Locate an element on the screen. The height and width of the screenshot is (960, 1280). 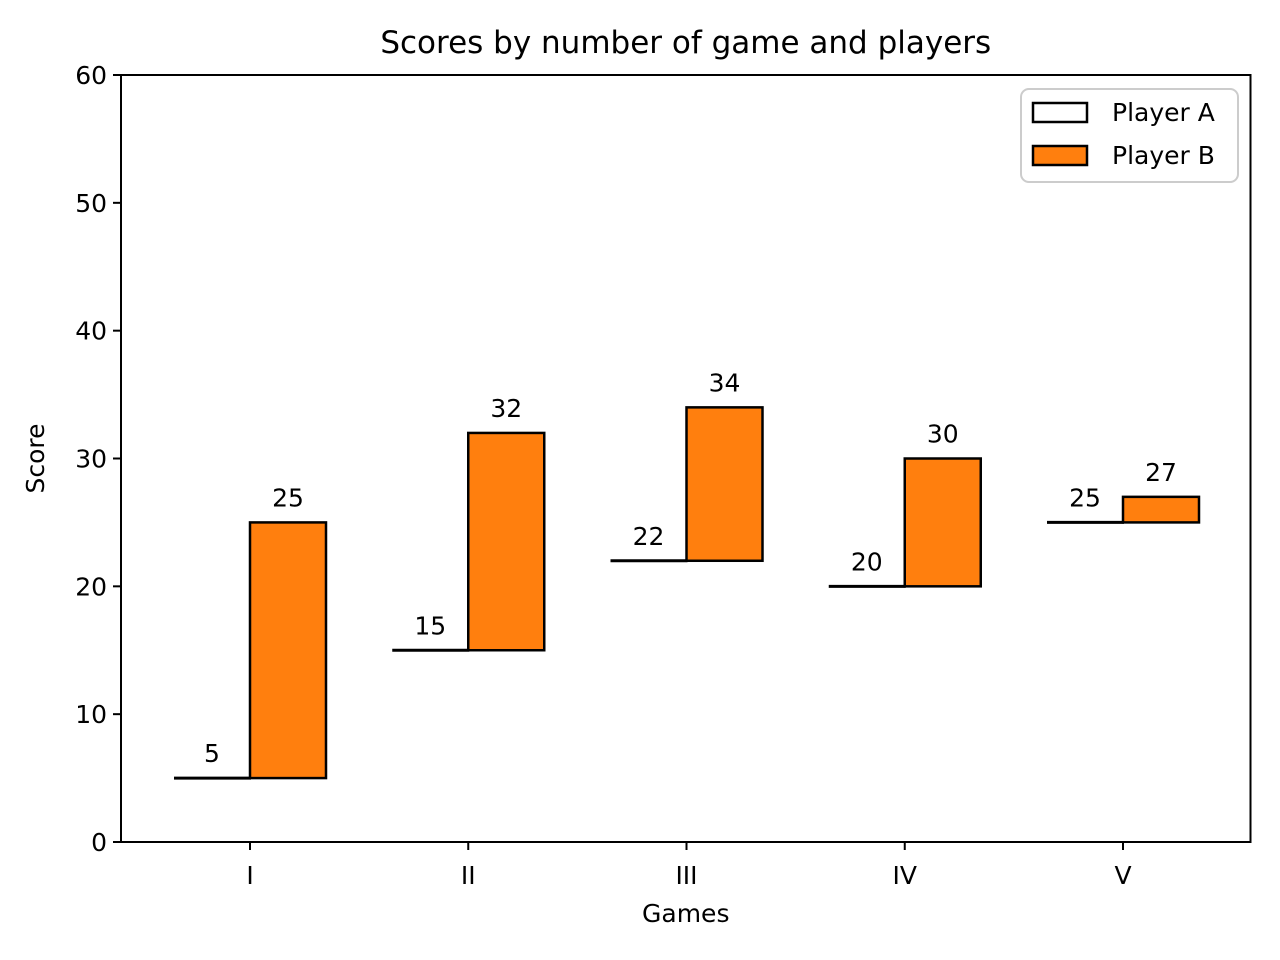
bar-player-b-III is located at coordinates (724, 484).